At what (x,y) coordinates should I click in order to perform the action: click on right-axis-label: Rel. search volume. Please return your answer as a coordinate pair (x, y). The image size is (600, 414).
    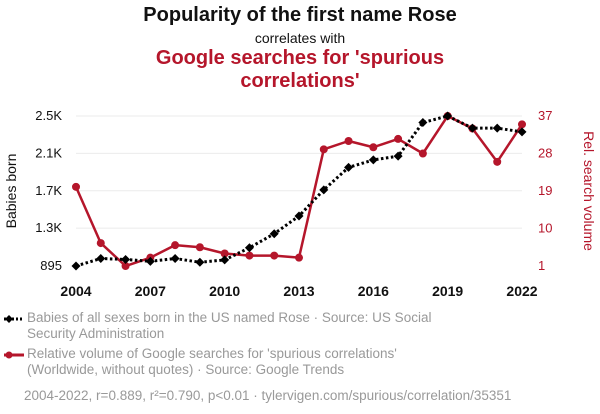
    Looking at the image, I should click on (589, 191).